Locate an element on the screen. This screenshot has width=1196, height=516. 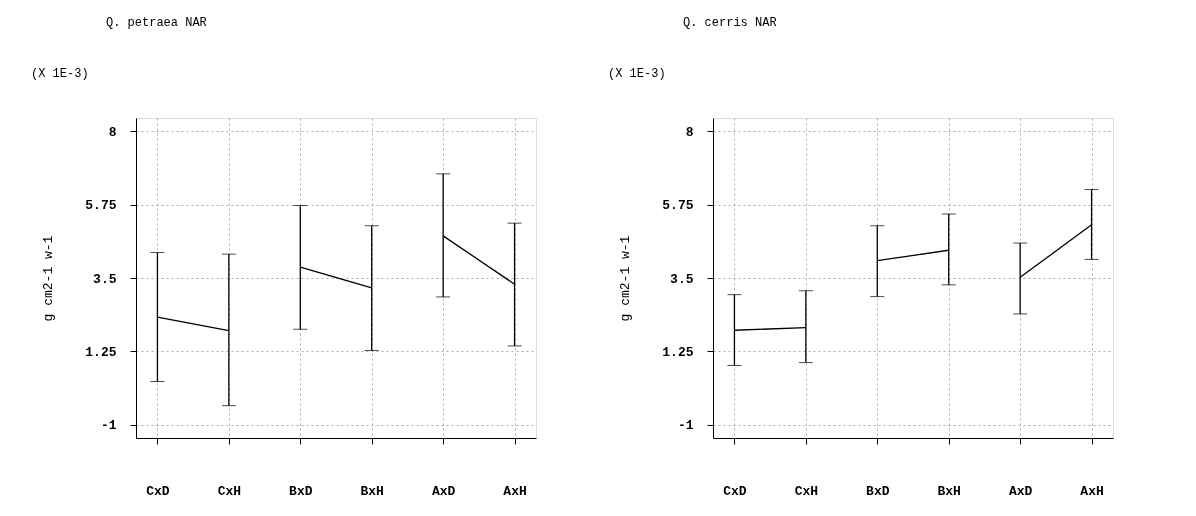
chart-title: Q. cerris NAR is located at coordinates (730, 23).